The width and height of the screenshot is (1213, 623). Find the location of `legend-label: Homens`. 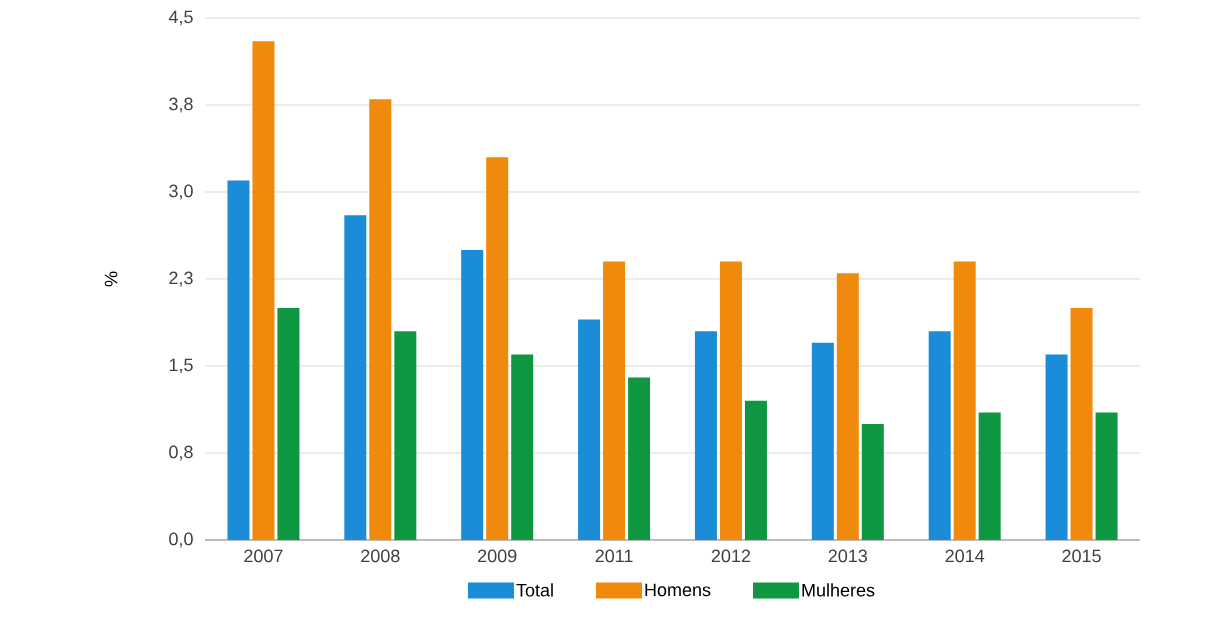

legend-label: Homens is located at coordinates (678, 590).